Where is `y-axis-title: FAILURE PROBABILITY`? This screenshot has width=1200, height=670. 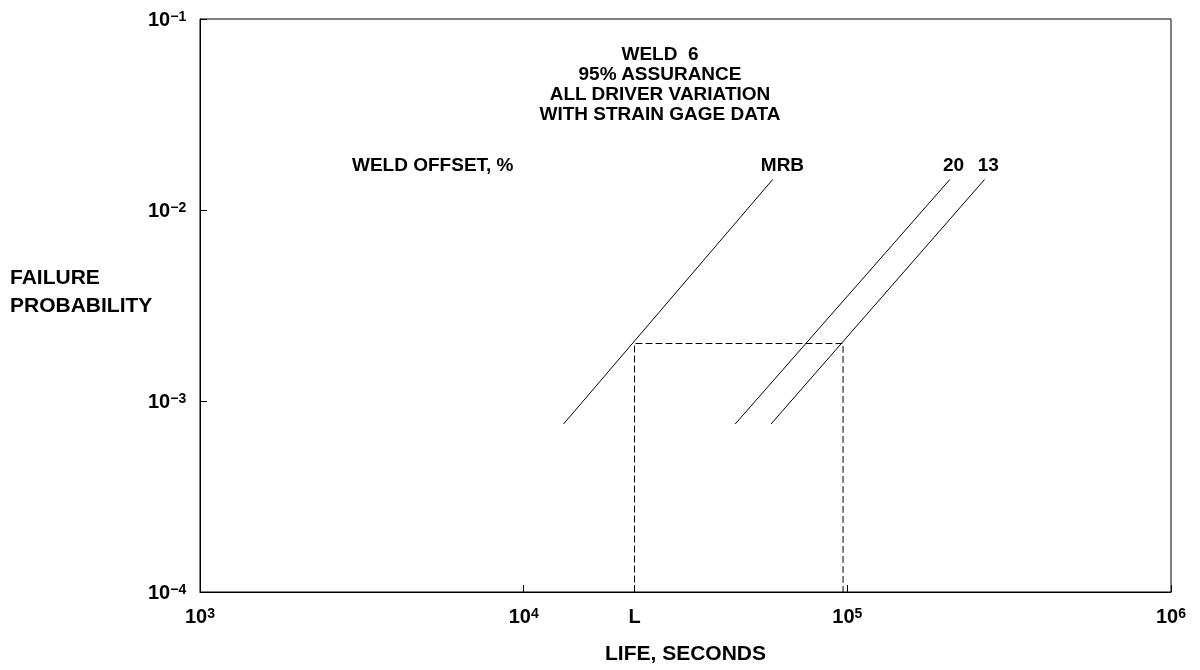 y-axis-title: FAILURE PROBABILITY is located at coordinates (81, 290).